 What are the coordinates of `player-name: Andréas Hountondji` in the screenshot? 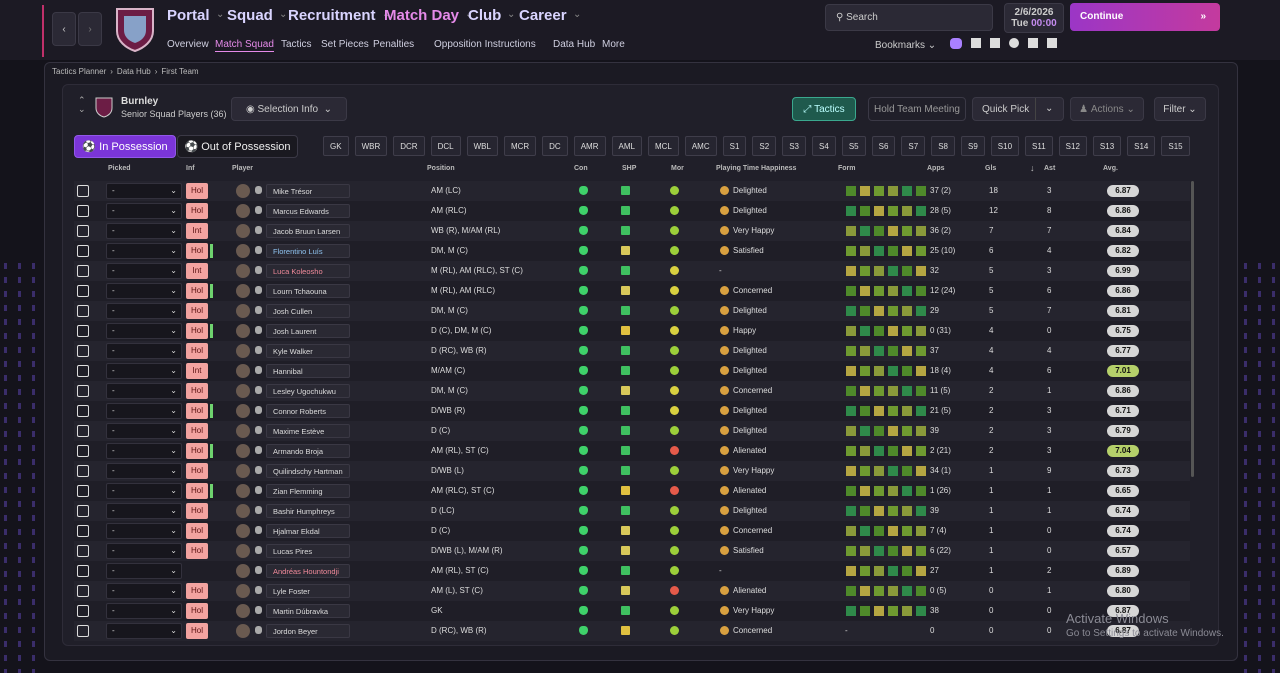 It's located at (308, 571).